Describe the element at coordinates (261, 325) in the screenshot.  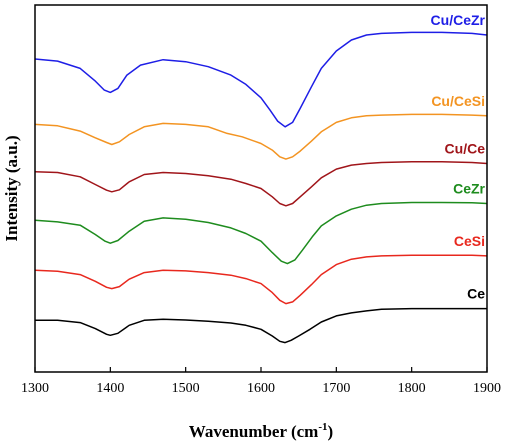
I see `series-line-ce` at that location.